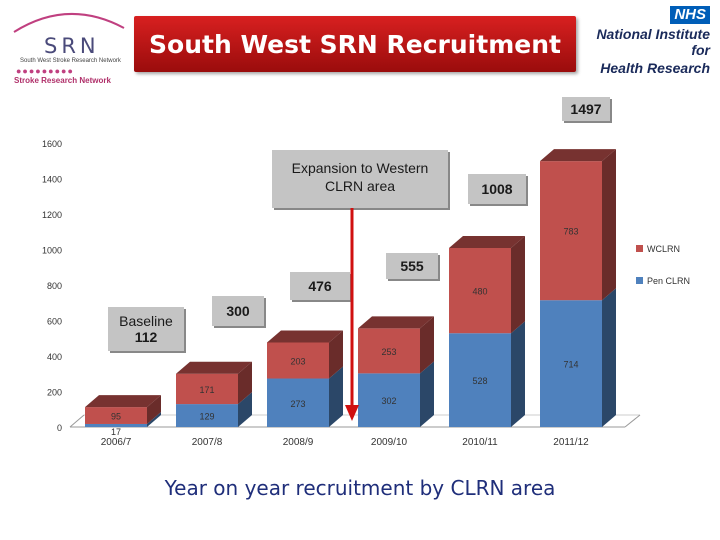  Describe the element at coordinates (146, 337) in the screenshot. I see `total-value-label: 112` at that location.